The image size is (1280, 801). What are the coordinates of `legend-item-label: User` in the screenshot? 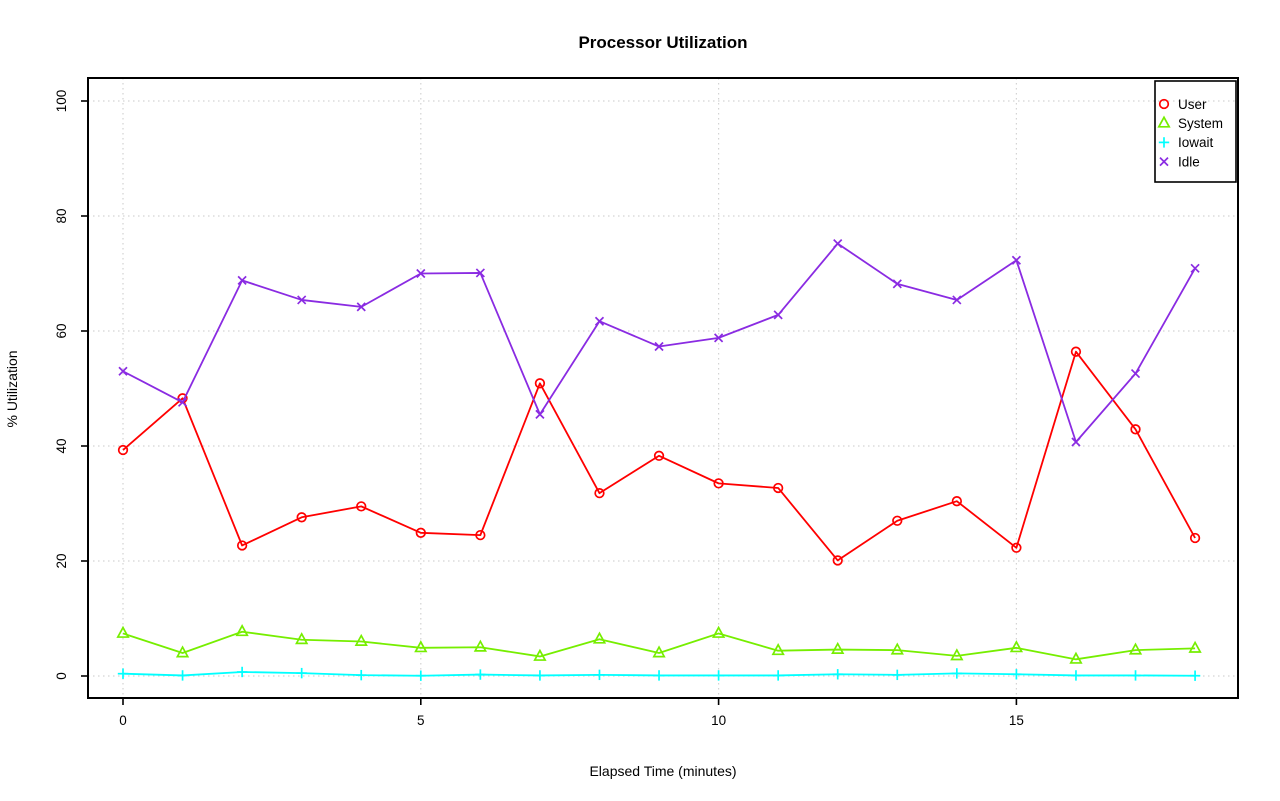 It's located at (1192, 104).